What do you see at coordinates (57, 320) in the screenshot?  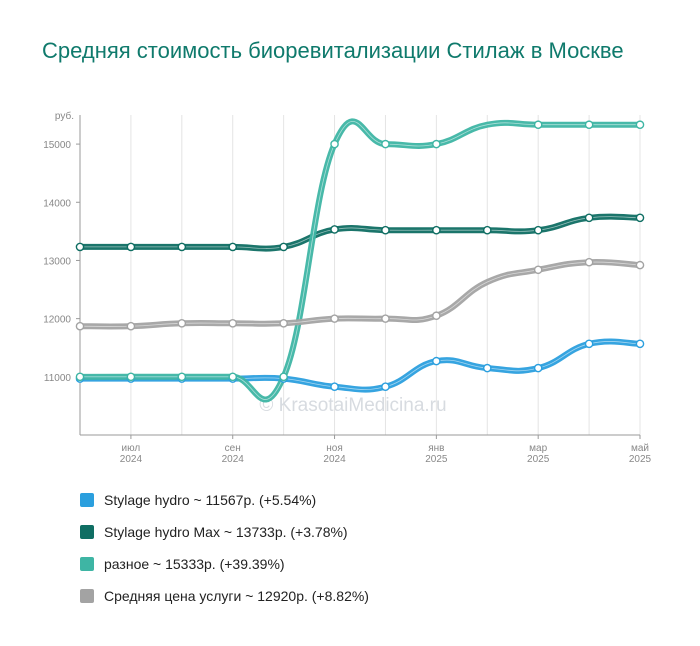 I see `y-tick-label: 12000` at bounding box center [57, 320].